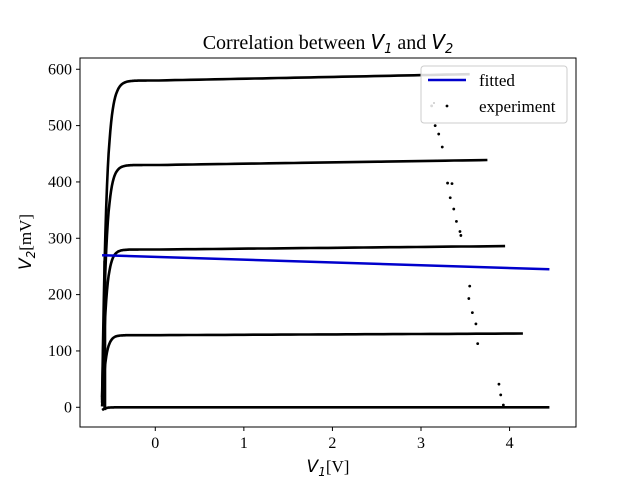 The width and height of the screenshot is (640, 480). Describe the element at coordinates (517, 106) in the screenshot. I see `legend-experiment-label: experiment` at that location.